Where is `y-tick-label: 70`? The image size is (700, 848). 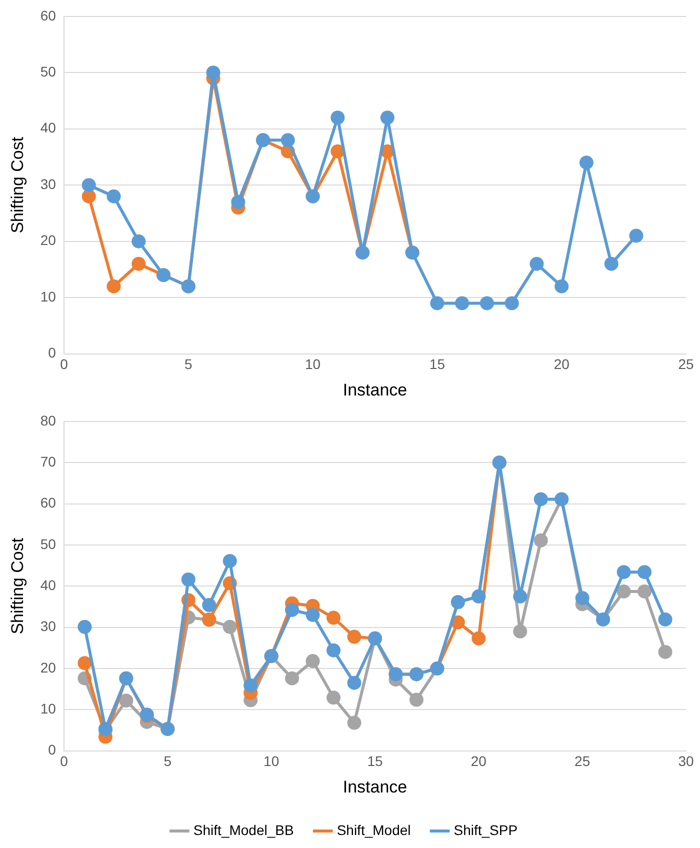 y-tick-label: 70 is located at coordinates (48, 461).